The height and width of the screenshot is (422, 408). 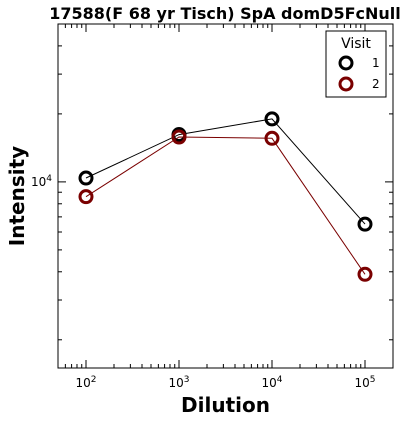 I want to click on x-tick-label: 104, so click(x=271, y=382).